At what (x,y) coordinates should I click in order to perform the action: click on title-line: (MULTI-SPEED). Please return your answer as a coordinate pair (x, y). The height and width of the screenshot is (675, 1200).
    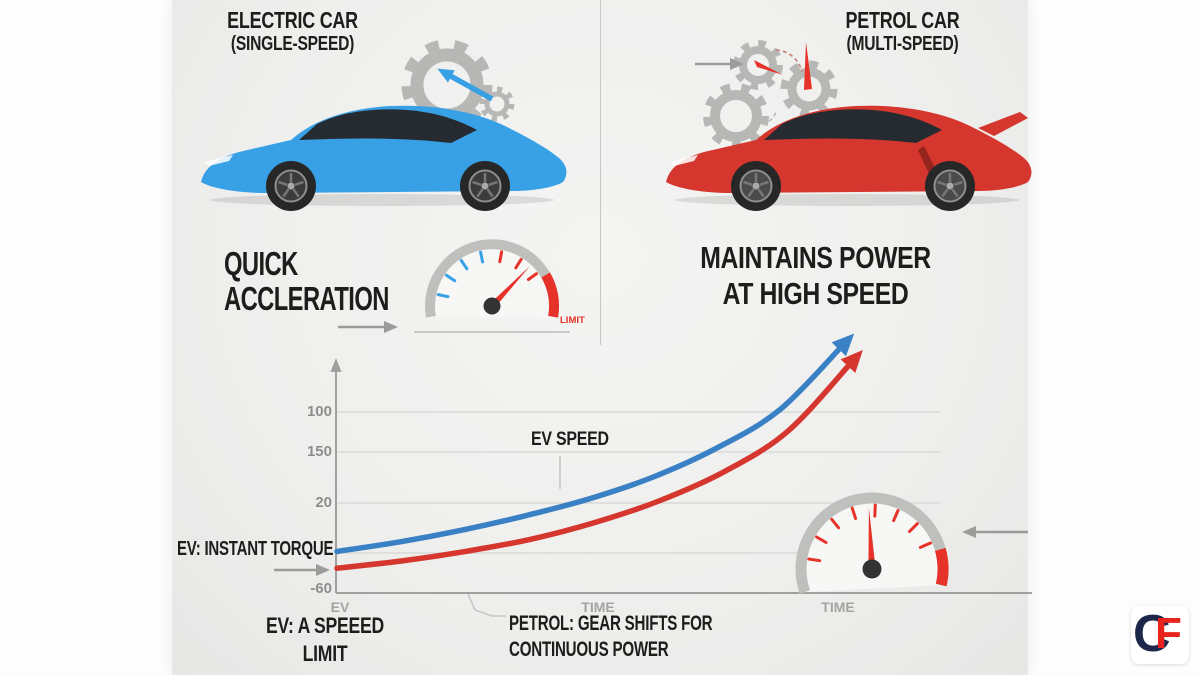
    Looking at the image, I should click on (902, 44).